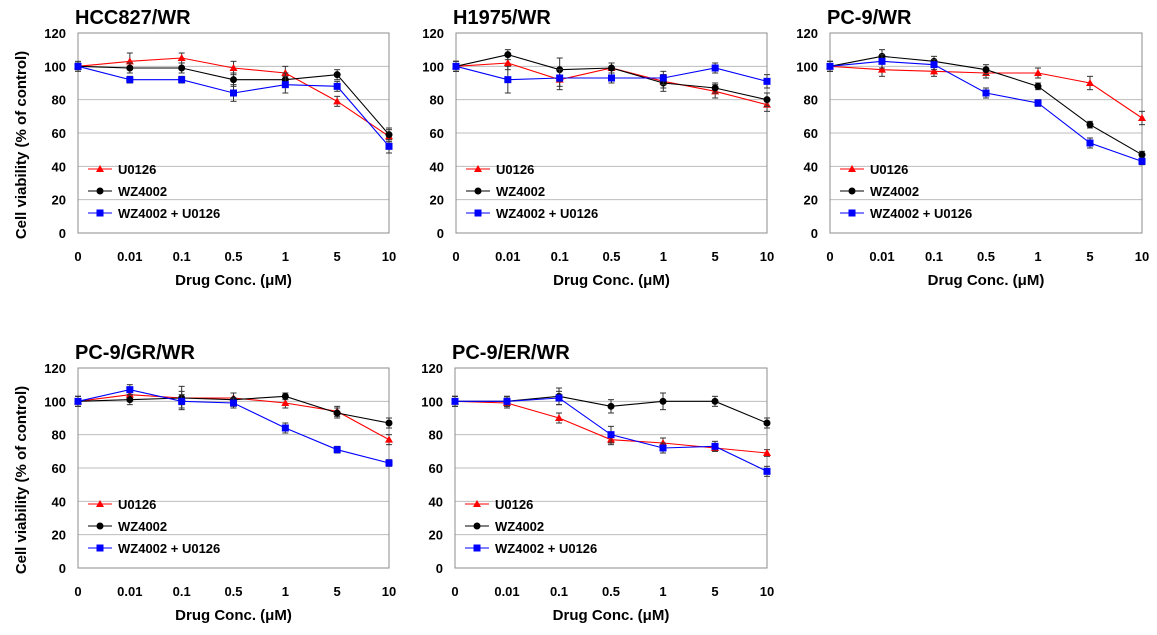 The image size is (1157, 635). I want to click on chart-title: H1975/WR, so click(502, 18).